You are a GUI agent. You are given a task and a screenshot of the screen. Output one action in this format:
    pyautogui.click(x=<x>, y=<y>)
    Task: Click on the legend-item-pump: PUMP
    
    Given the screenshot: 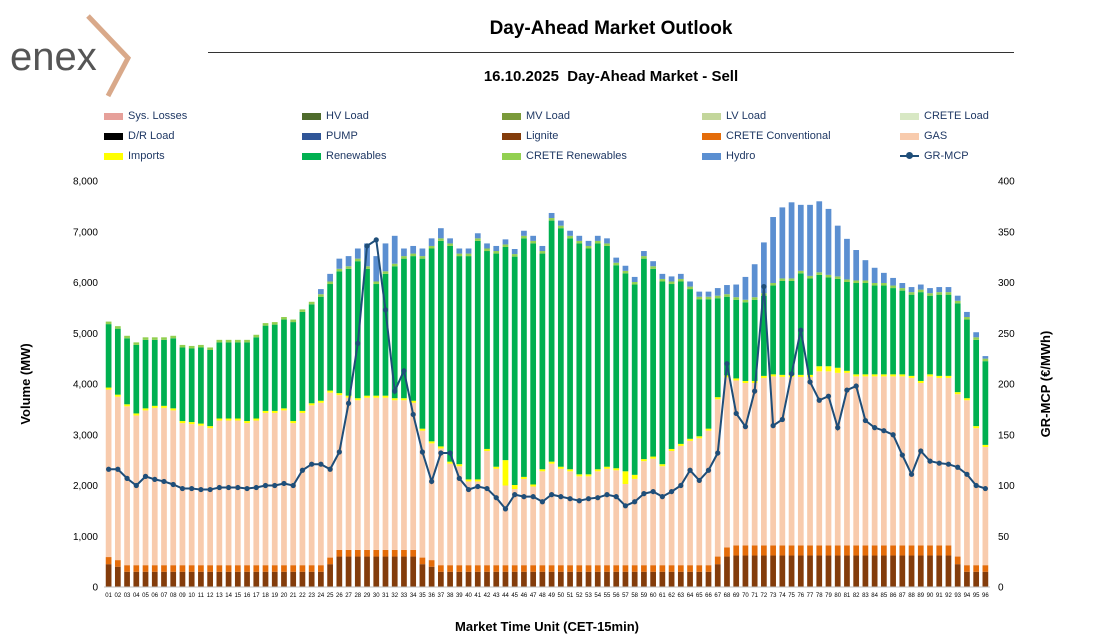 What is the action you would take?
    pyautogui.click(x=330, y=136)
    